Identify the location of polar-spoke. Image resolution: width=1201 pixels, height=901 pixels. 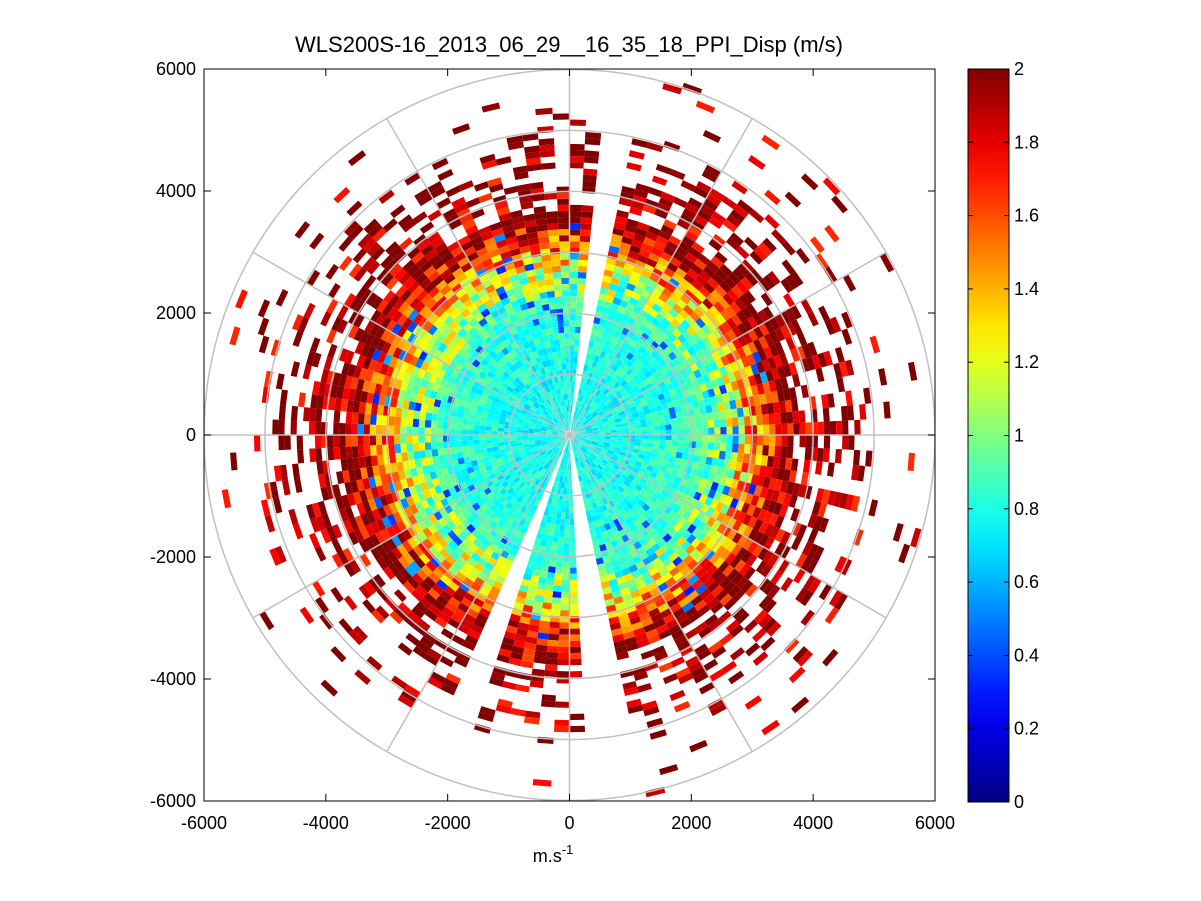
(411, 526).